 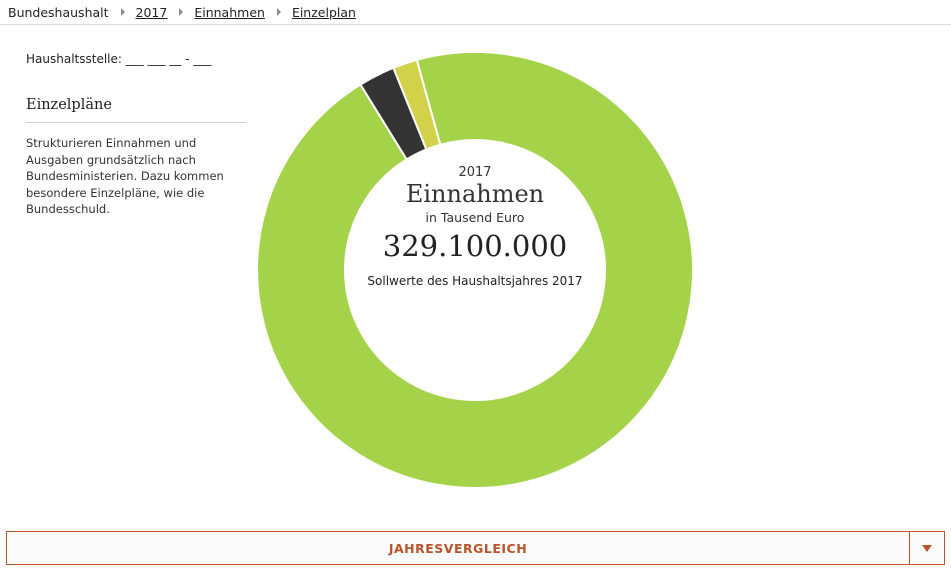 I want to click on breadcrumb: Bundeshaushalt 2017 Einnahmen Einzelplan, so click(x=475, y=12).